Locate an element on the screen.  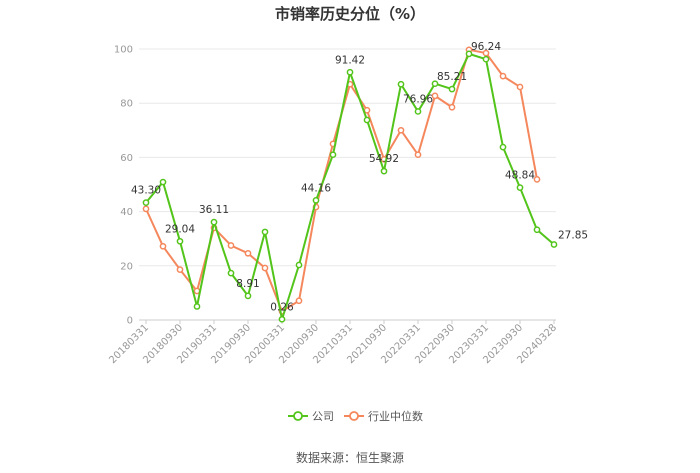
data-label: 85.21 is located at coordinates (452, 77).